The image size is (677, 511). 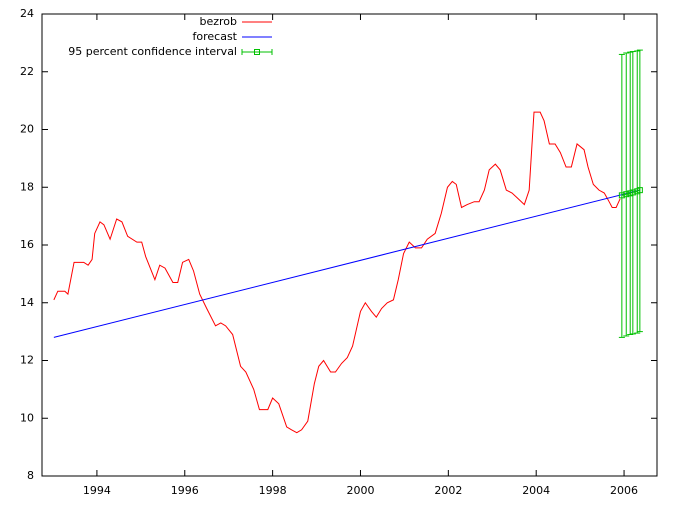 What do you see at coordinates (97, 490) in the screenshot?
I see `x-tick-label: 1994` at bounding box center [97, 490].